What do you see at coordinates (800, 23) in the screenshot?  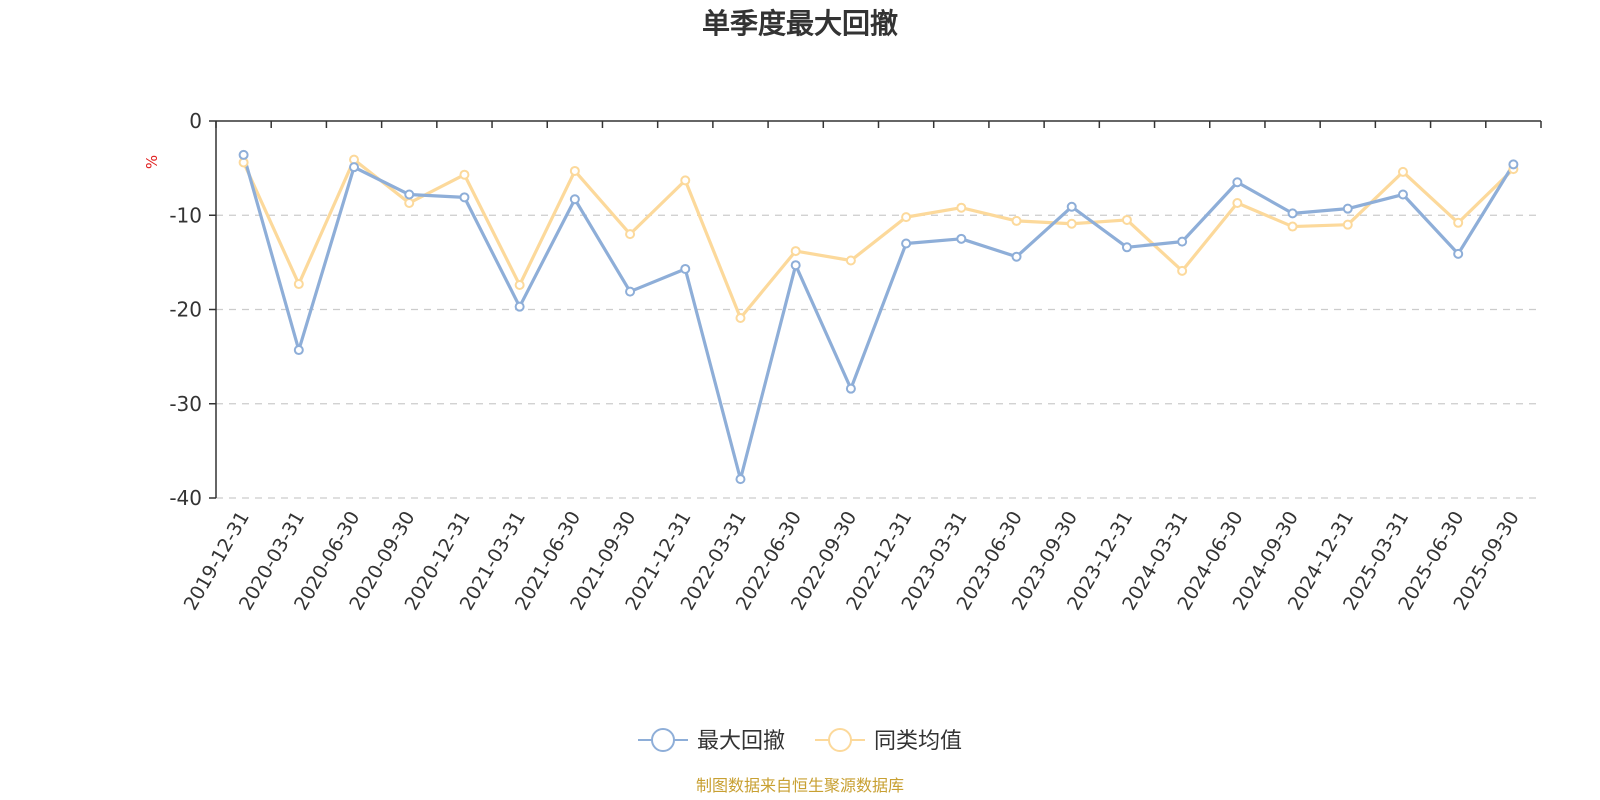 I see `chart-title: 单季度最大回撤` at bounding box center [800, 23].